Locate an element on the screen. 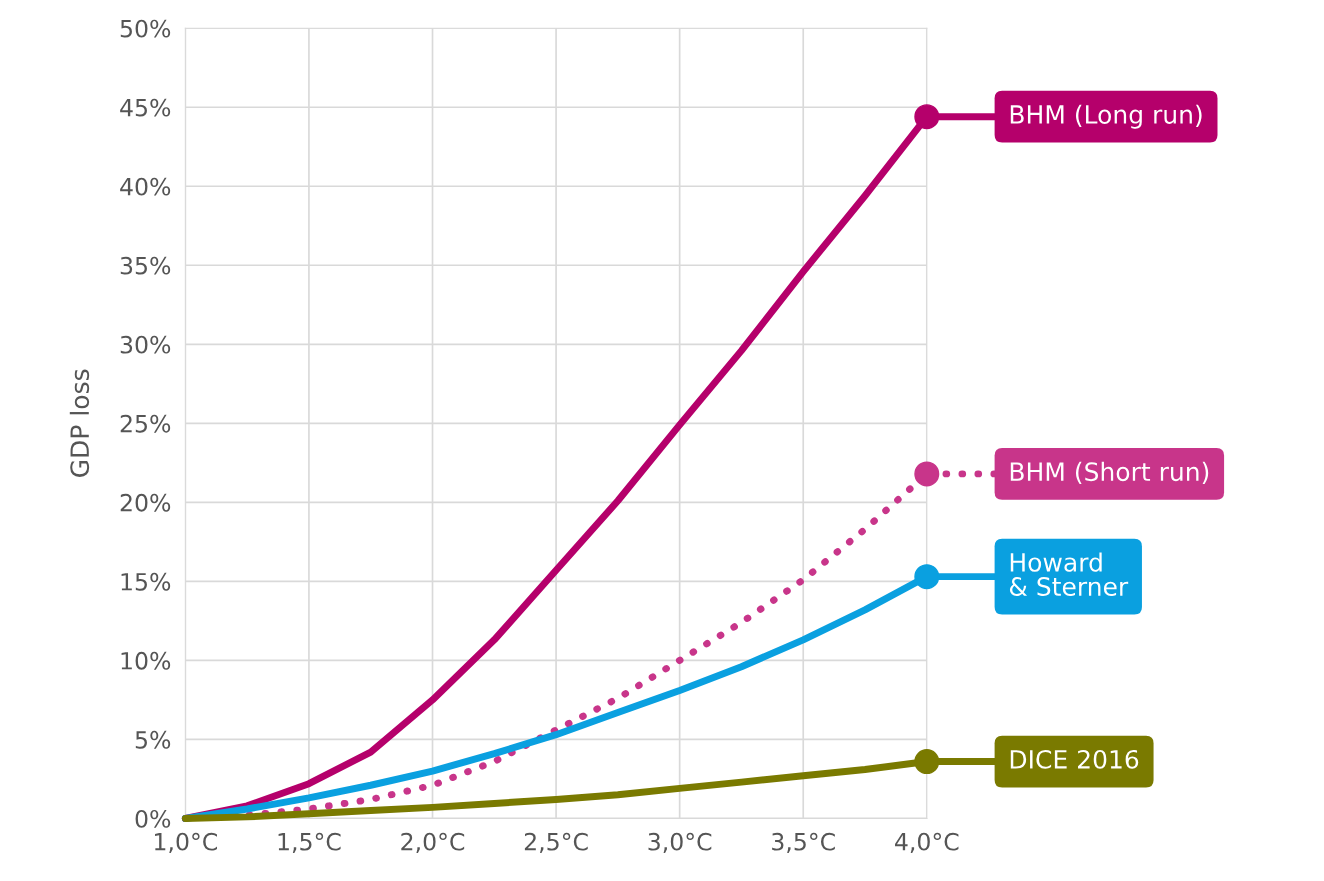  legend-label: DICE 2016 is located at coordinates (1074, 759).